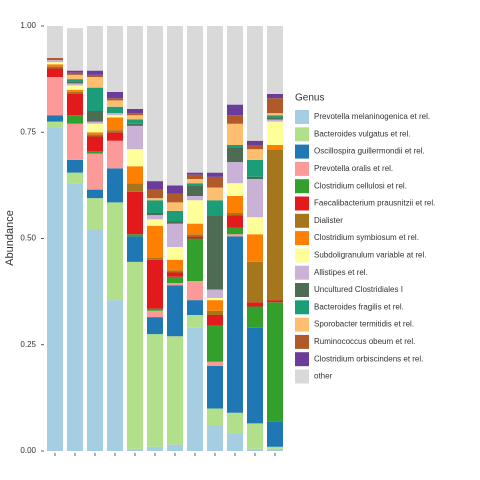 The width and height of the screenshot is (480, 480). Describe the element at coordinates (368, 358) in the screenshot. I see `legend-label: Clostridium orbiscindens et rel.` at that location.